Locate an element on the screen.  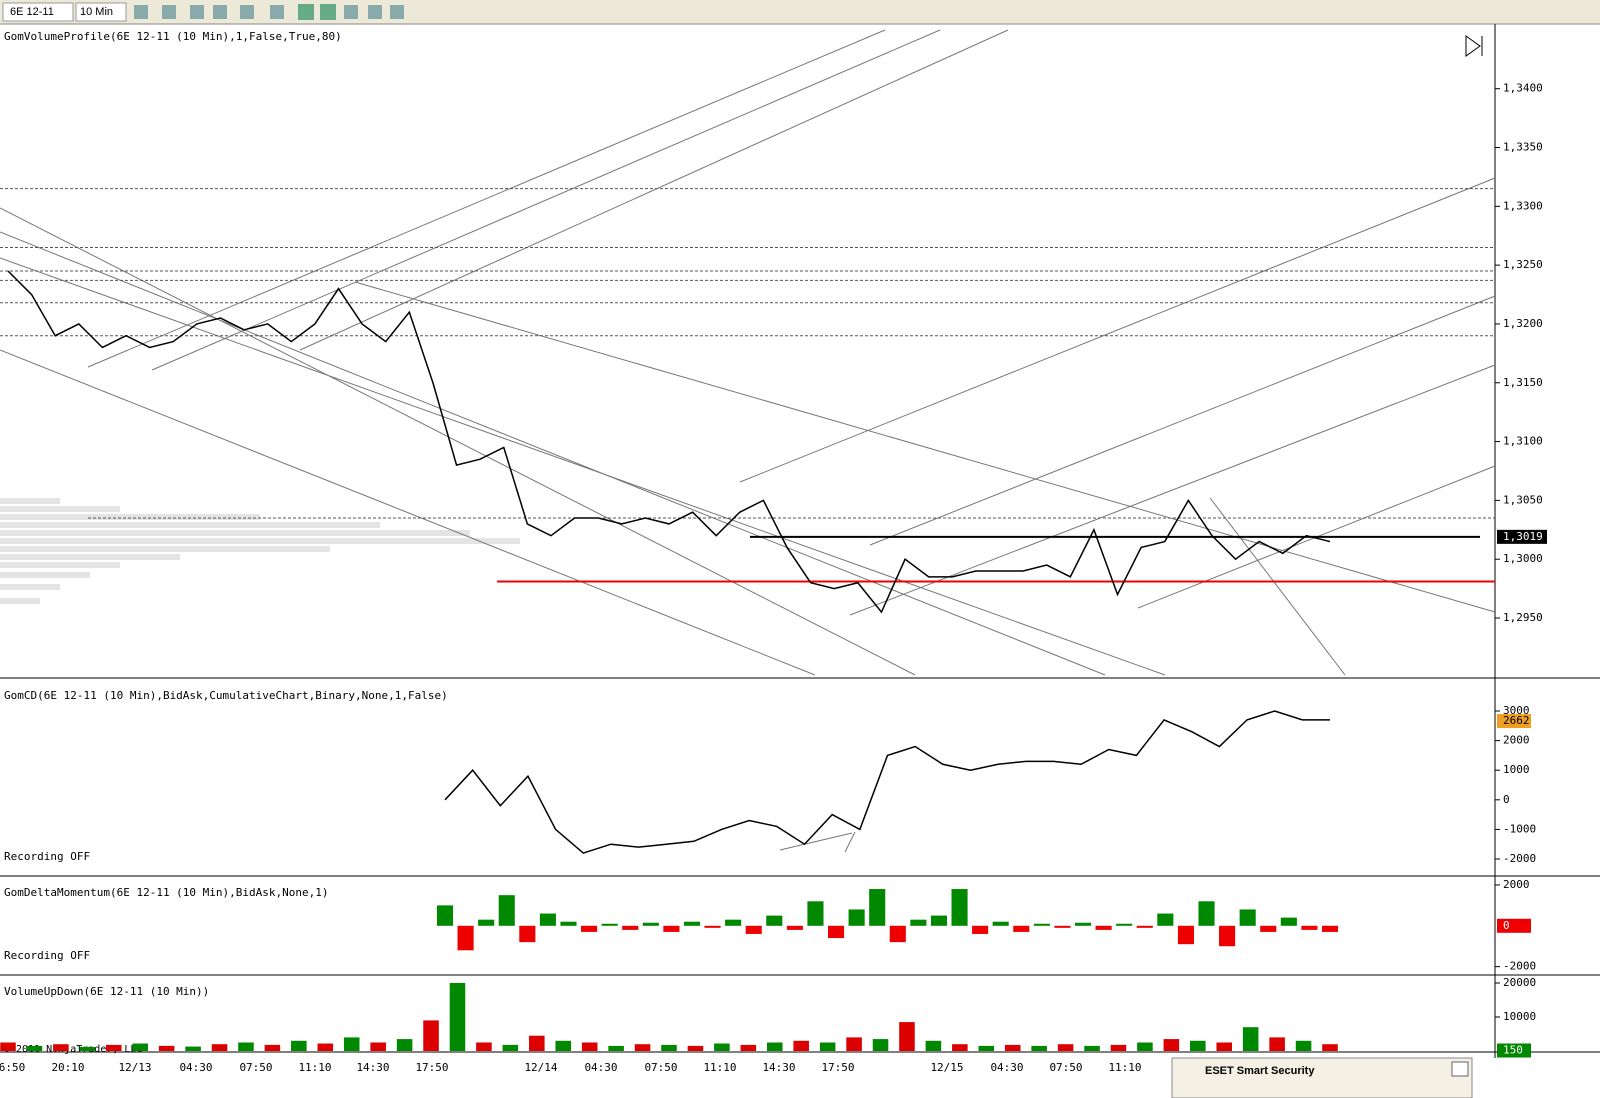
y-tick-label: 1,2950 is located at coordinates (1523, 617).